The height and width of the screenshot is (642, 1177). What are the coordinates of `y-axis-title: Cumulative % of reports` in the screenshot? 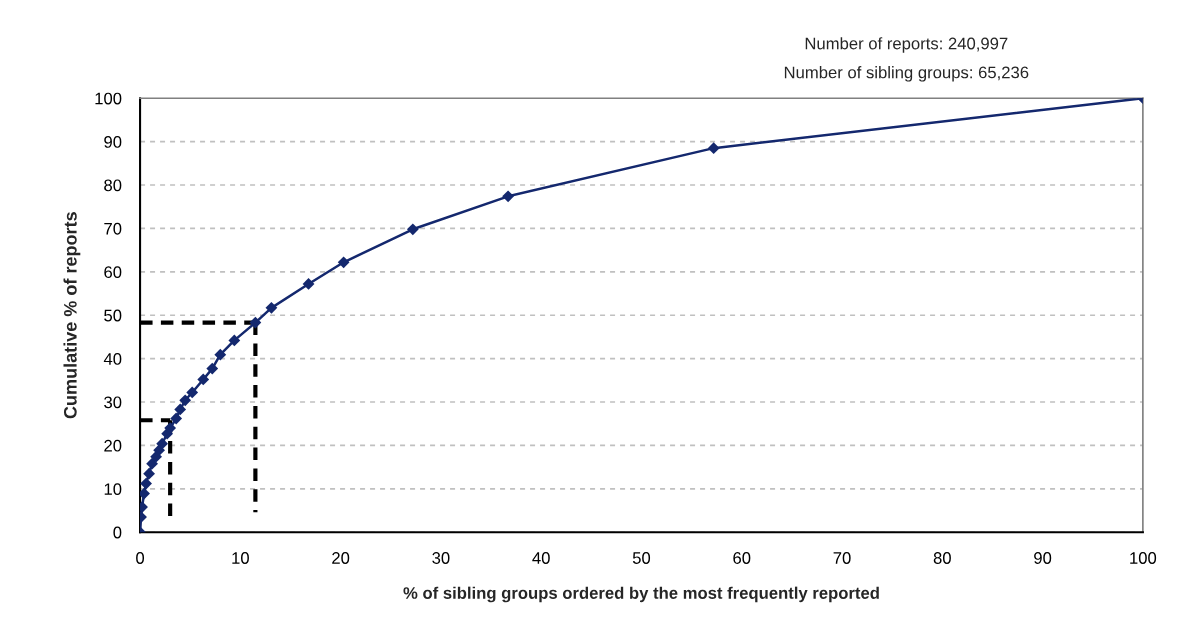 It's located at (72, 315).